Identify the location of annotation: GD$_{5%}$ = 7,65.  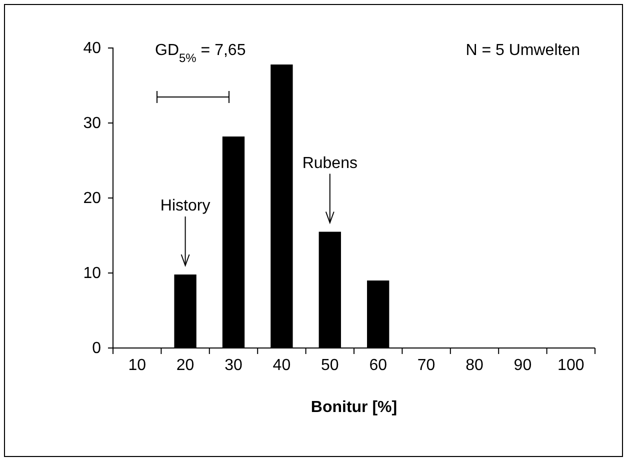
(200, 53).